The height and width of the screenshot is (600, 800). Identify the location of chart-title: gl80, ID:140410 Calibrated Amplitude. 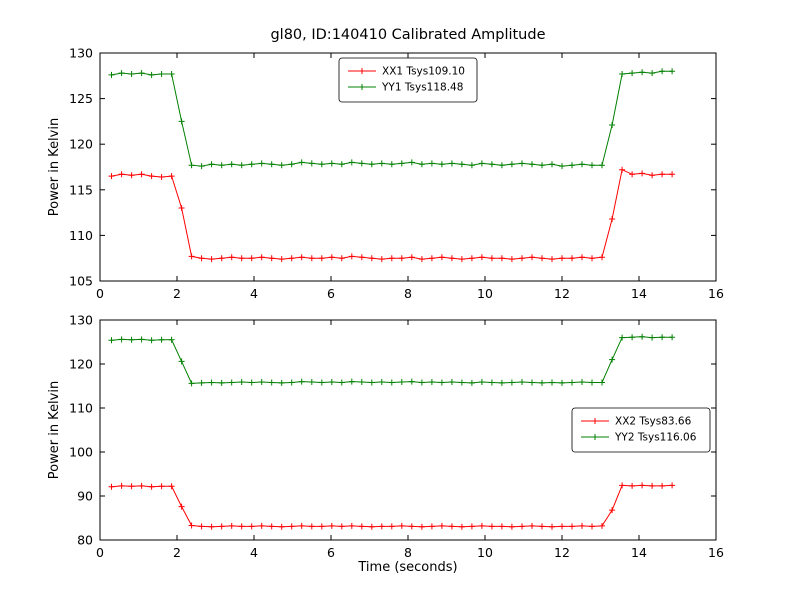
(408, 35).